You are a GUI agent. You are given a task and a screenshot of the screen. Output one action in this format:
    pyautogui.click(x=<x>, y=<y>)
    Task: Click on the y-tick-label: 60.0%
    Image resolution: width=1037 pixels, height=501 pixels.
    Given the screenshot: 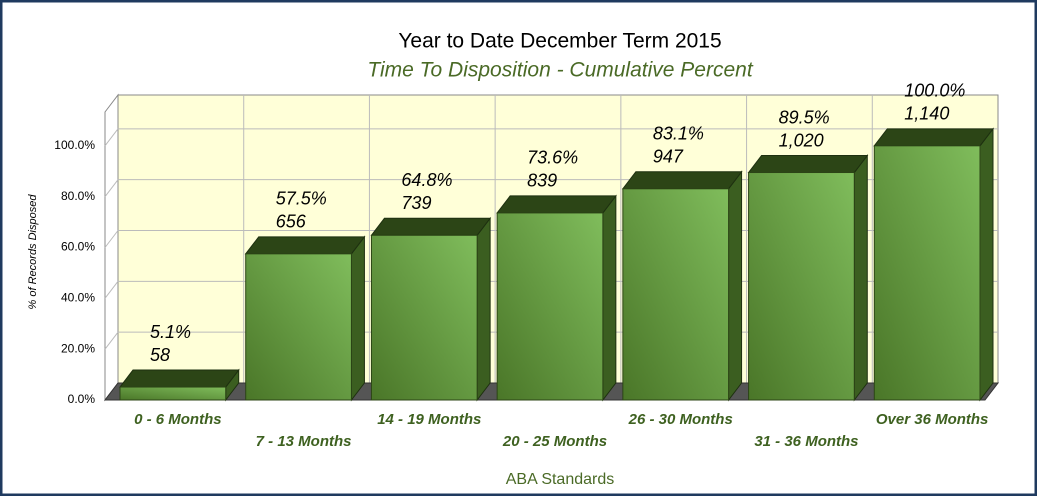 What is the action you would take?
    pyautogui.click(x=78, y=247)
    